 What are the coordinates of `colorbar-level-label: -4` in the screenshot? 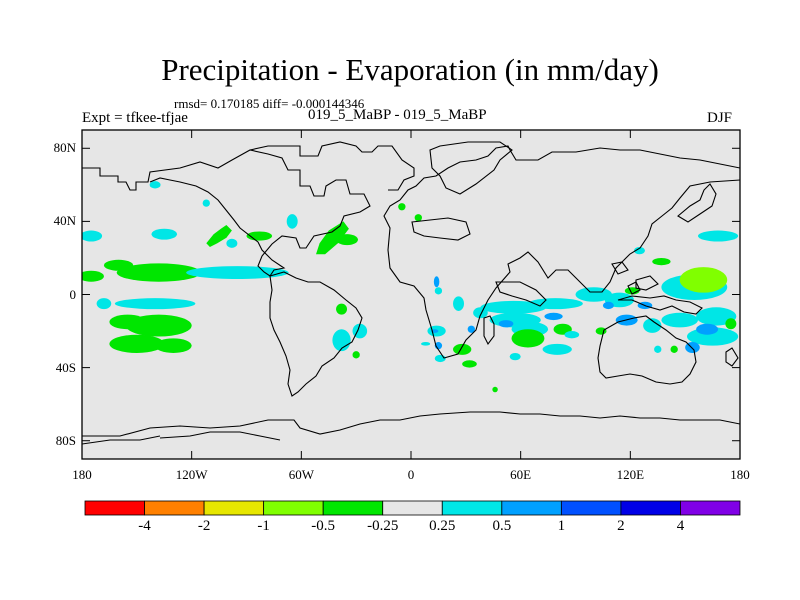 It's located at (144, 526).